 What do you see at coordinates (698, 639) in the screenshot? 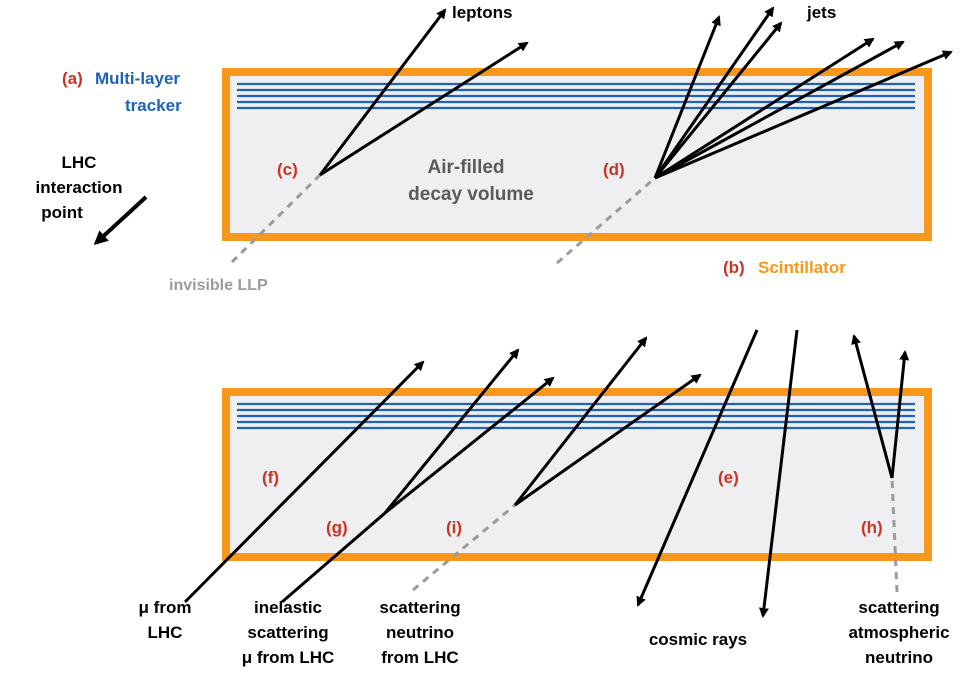
I see `cosmic-rays-label: cosmic rays` at bounding box center [698, 639].